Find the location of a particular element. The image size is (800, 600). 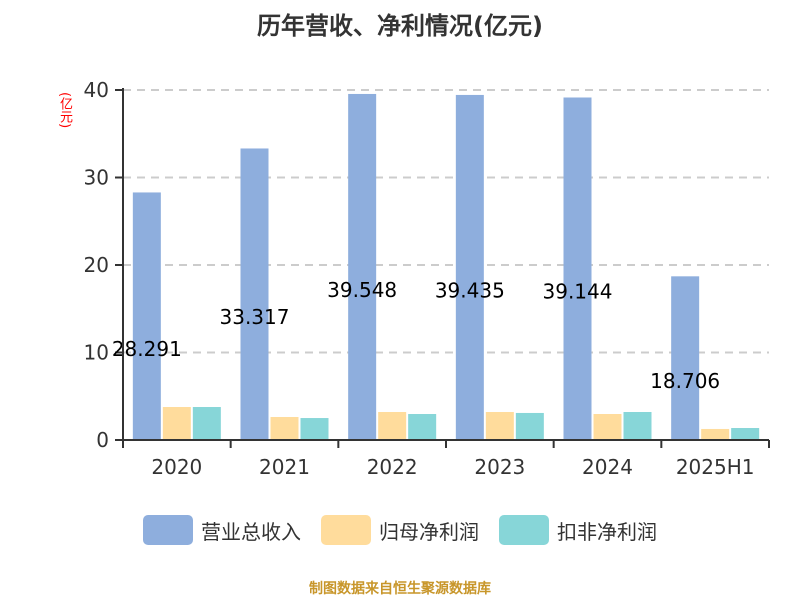

x-tick-label: 2025H1 is located at coordinates (715, 467).